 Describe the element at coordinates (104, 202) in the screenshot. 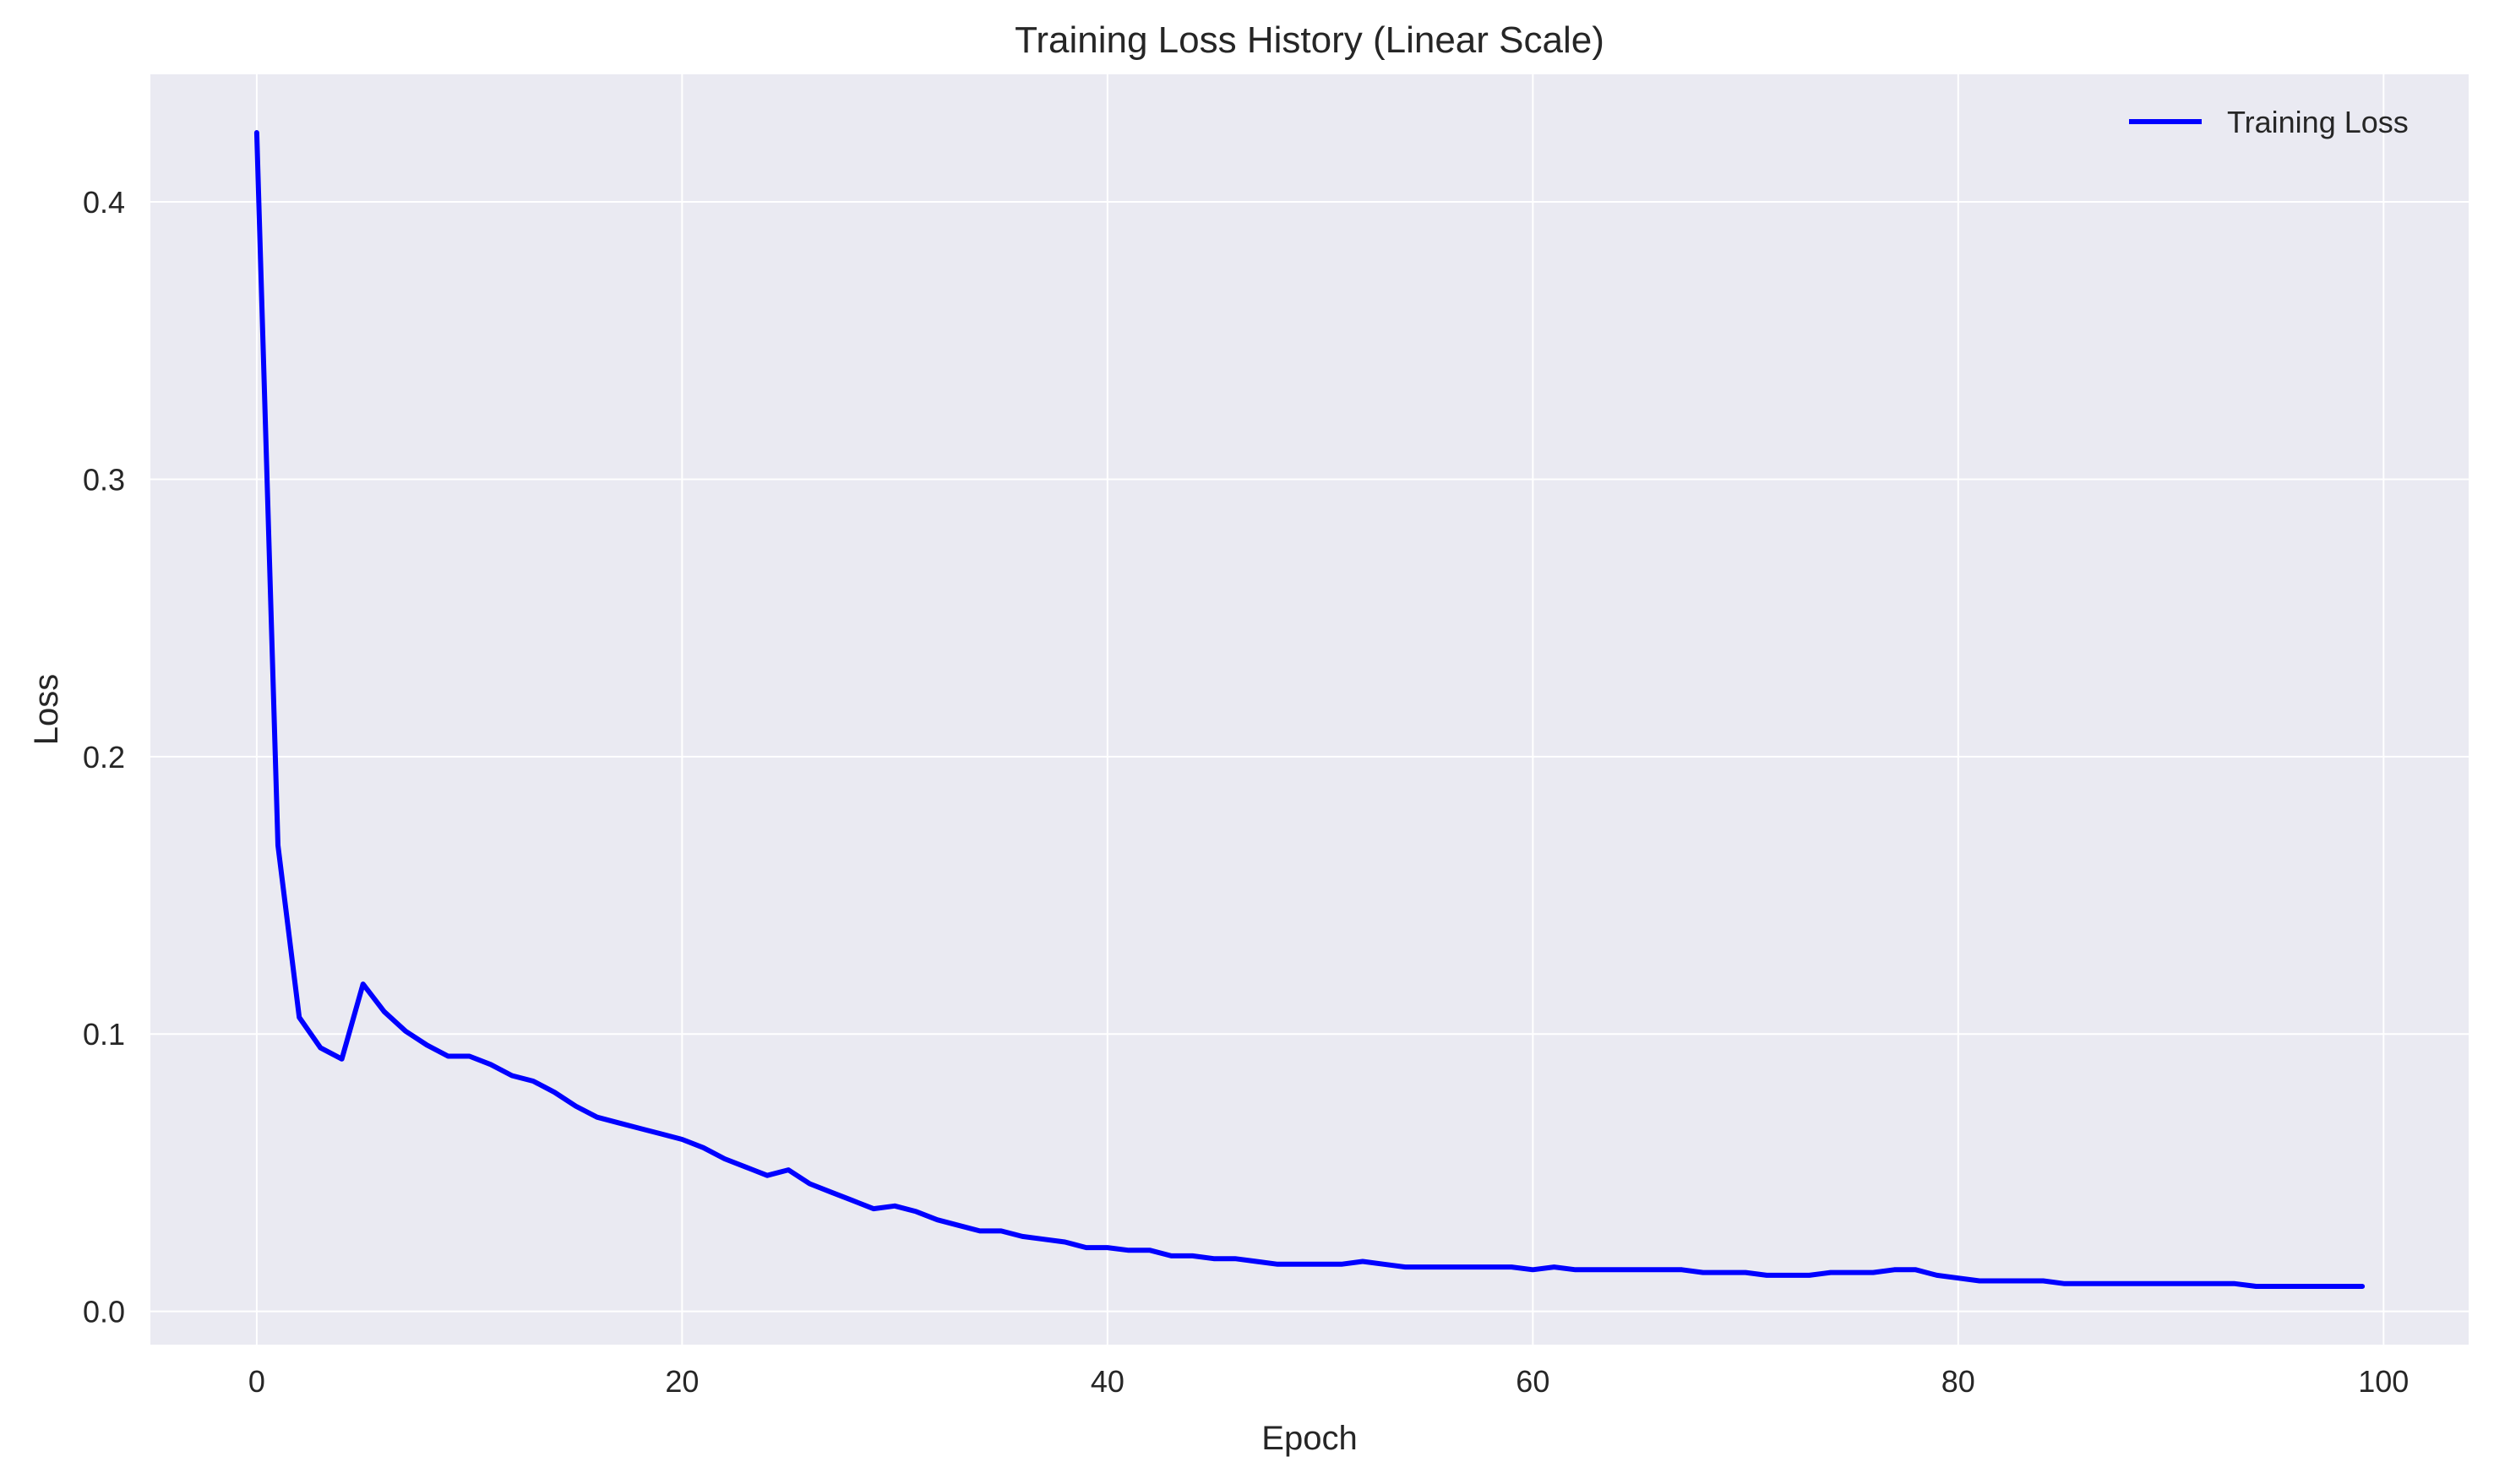

I see `y-tick-label: 0.4` at that location.